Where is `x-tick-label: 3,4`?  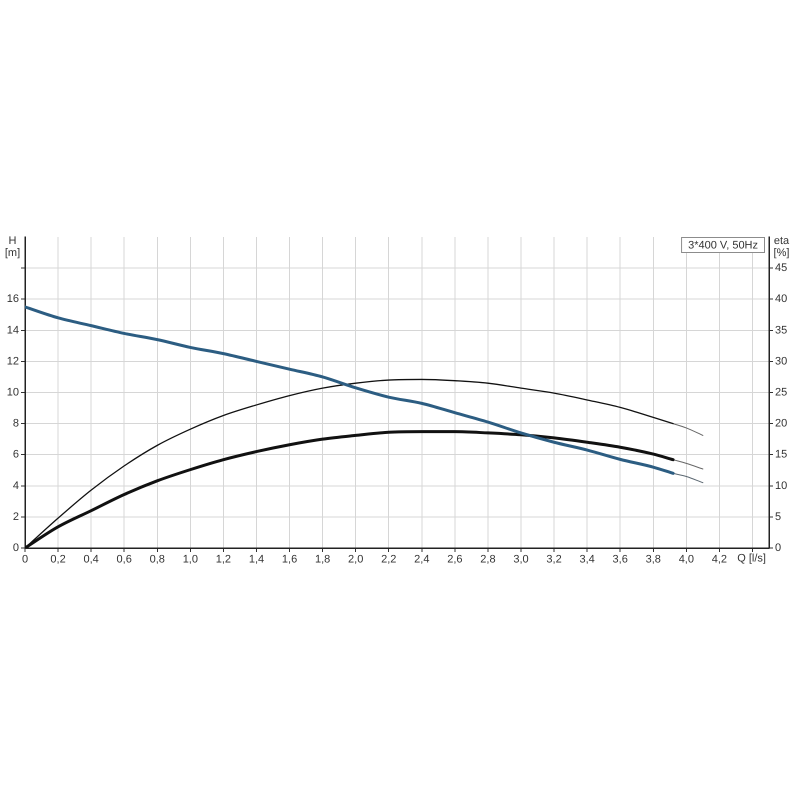
x-tick-label: 3,4 is located at coordinates (587, 560).